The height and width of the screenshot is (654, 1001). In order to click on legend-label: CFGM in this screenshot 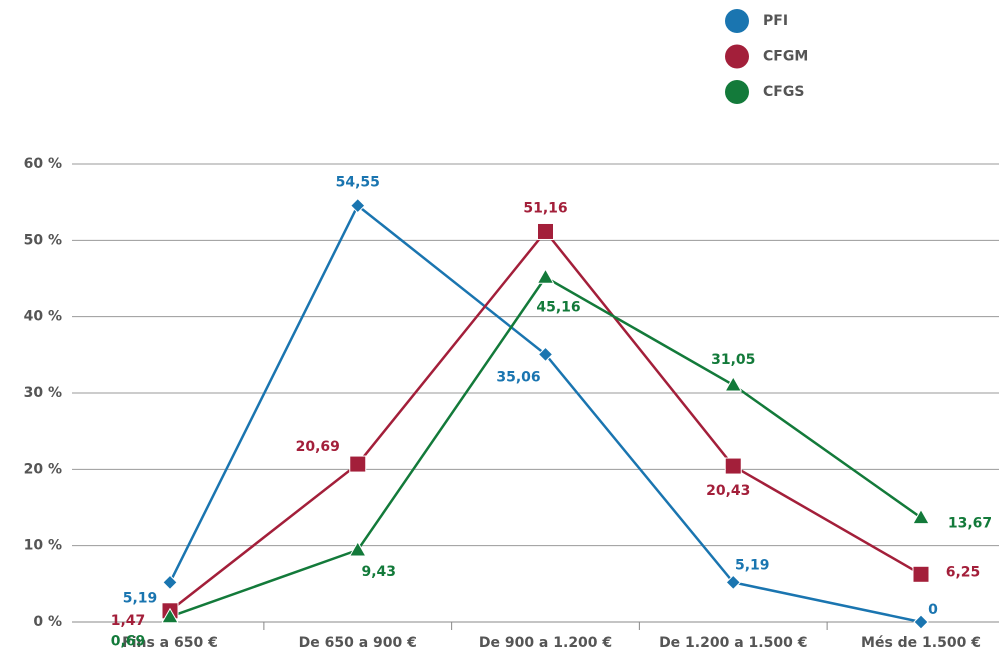, I will do `click(785, 57)`.